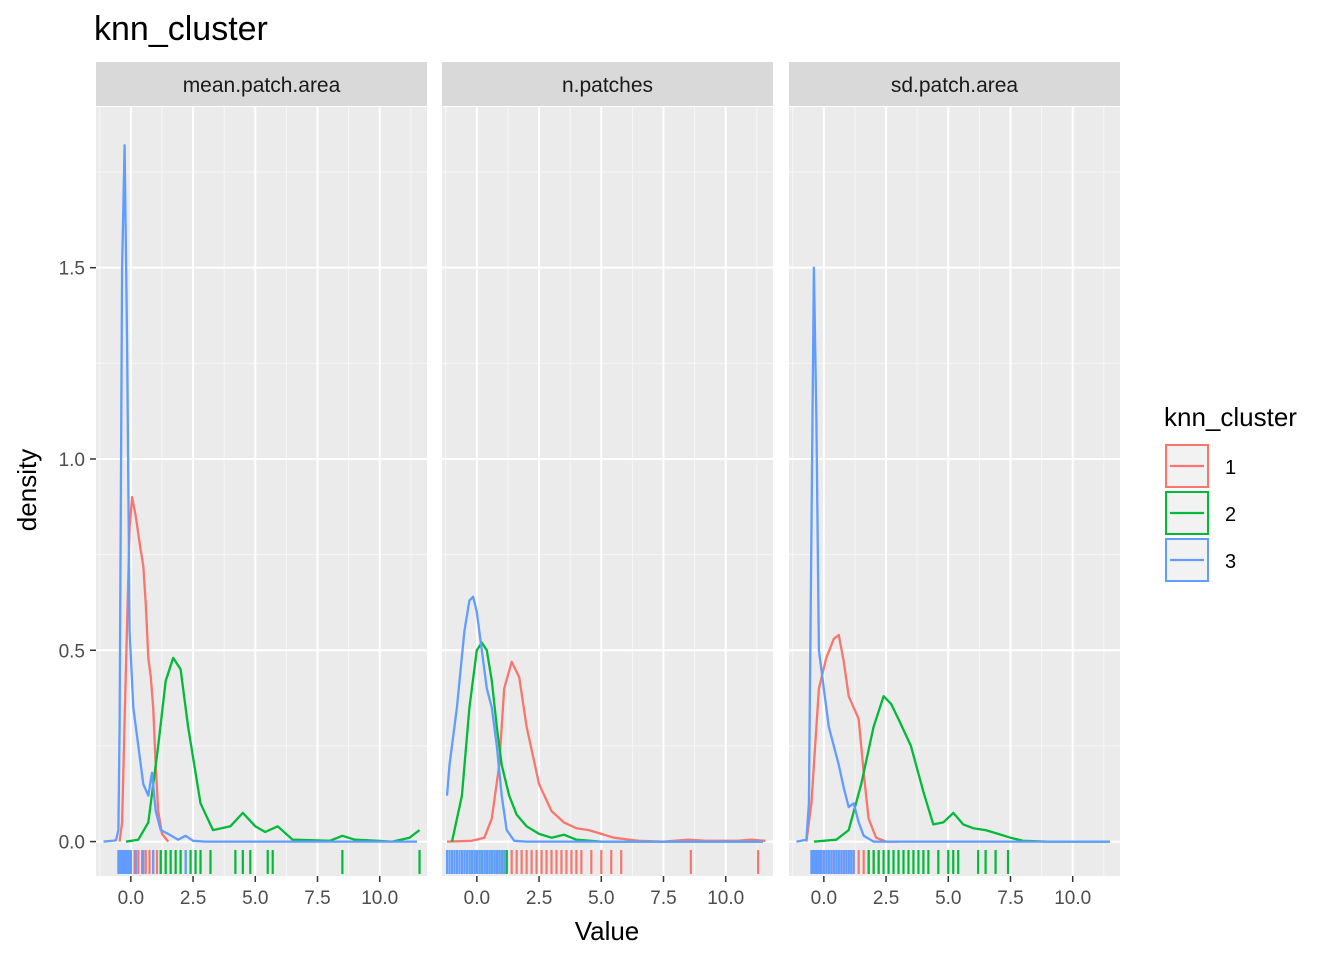  Describe the element at coordinates (607, 931) in the screenshot. I see `x-axis-title: Value` at that location.